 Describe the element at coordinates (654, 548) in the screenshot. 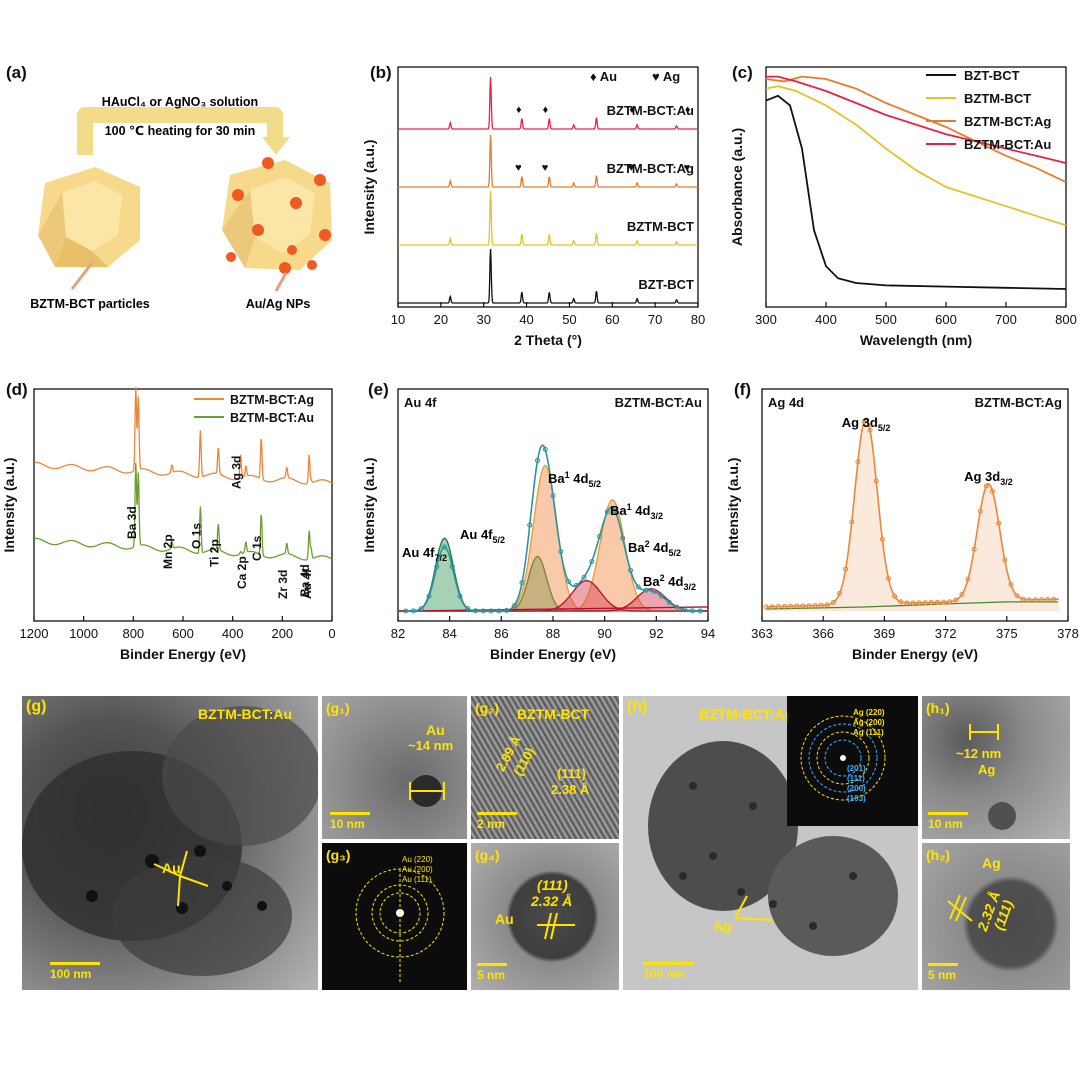

I see `label-ba2-4d52: Ba2 4d5/2` at that location.